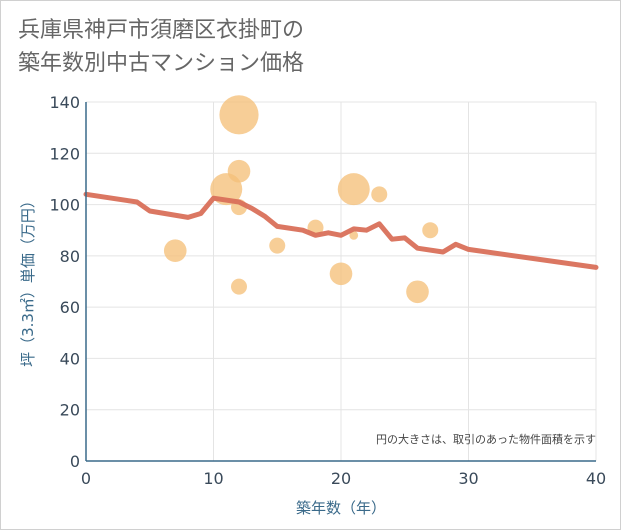 The height and width of the screenshot is (530, 621). Describe the element at coordinates (70, 307) in the screenshot. I see `y-tick-label: 60` at that location.